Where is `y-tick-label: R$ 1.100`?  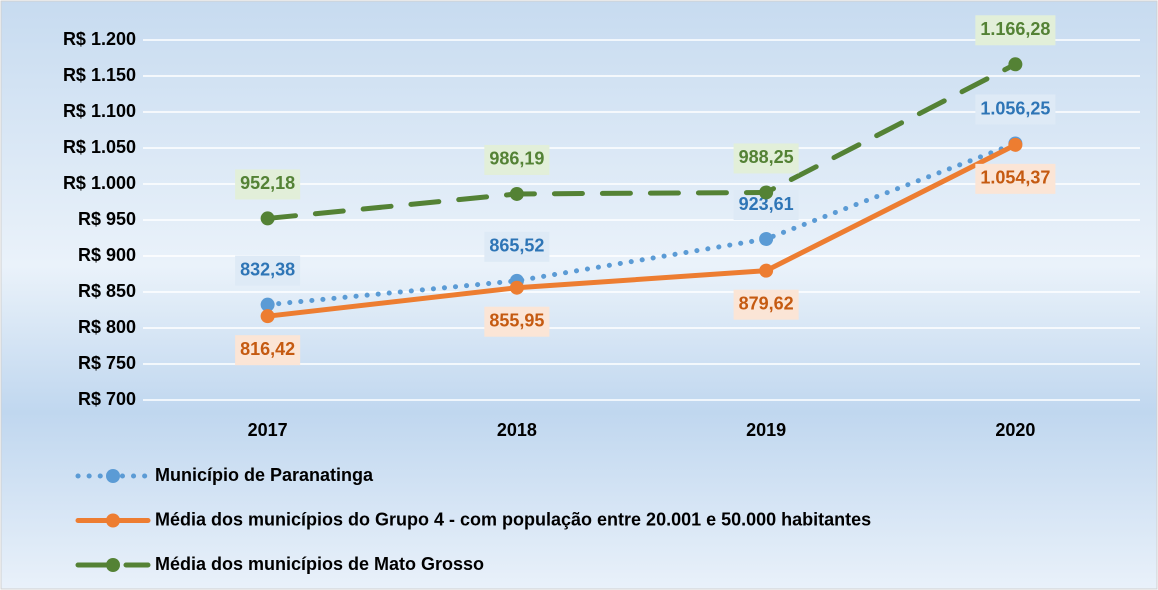 y-tick-label: R$ 1.100 is located at coordinates (99, 111).